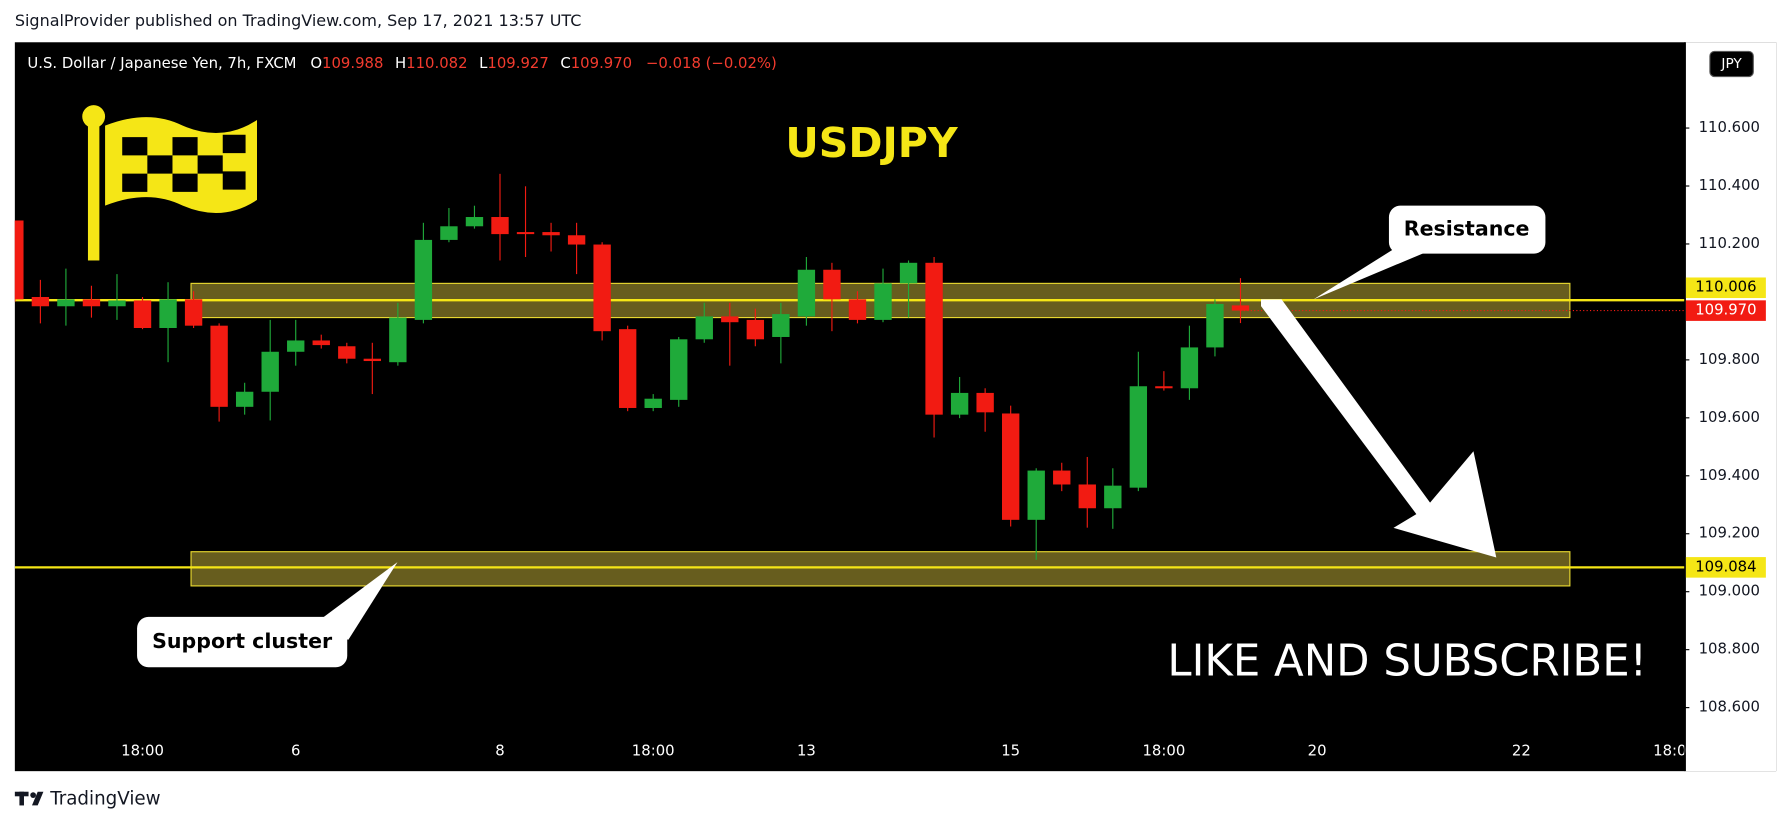 Image resolution: width=1791 pixels, height=826 pixels. I want to click on flag-icon, so click(169, 183).